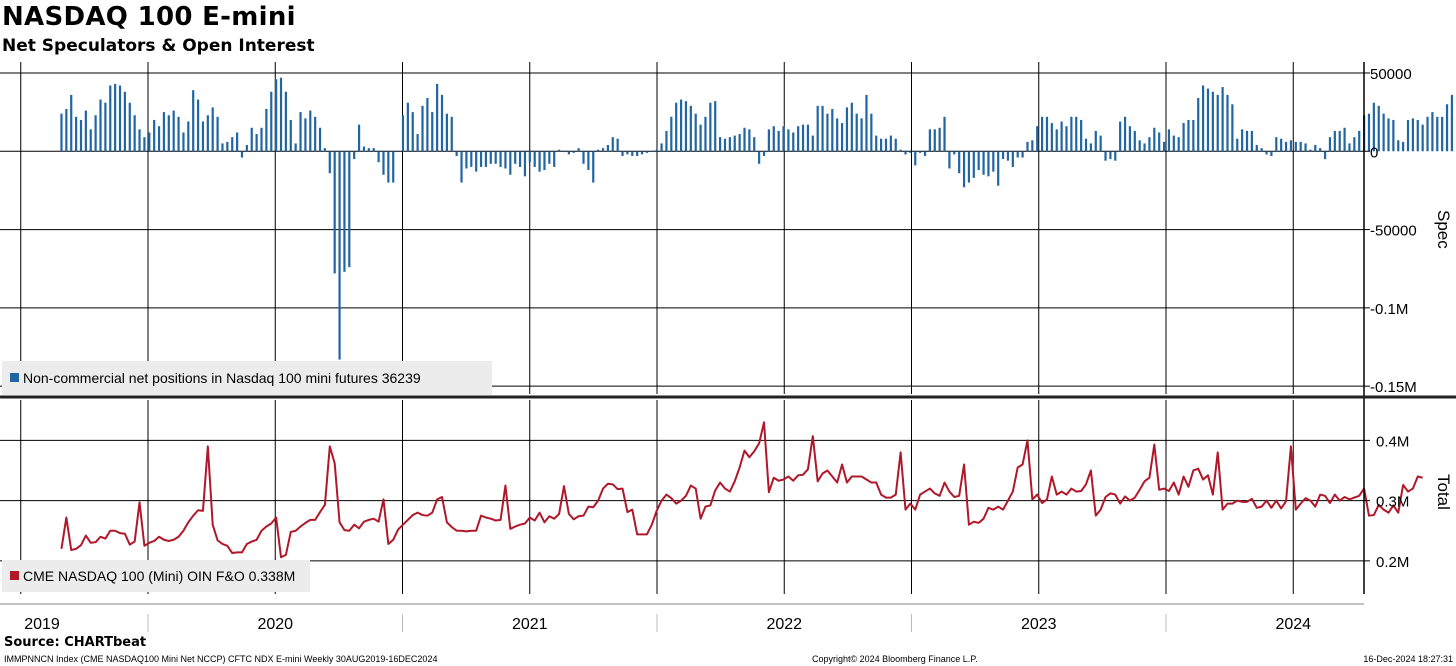  Describe the element at coordinates (1392, 562) in the screenshot. I see `total-tick-label: 0.2M` at that location.